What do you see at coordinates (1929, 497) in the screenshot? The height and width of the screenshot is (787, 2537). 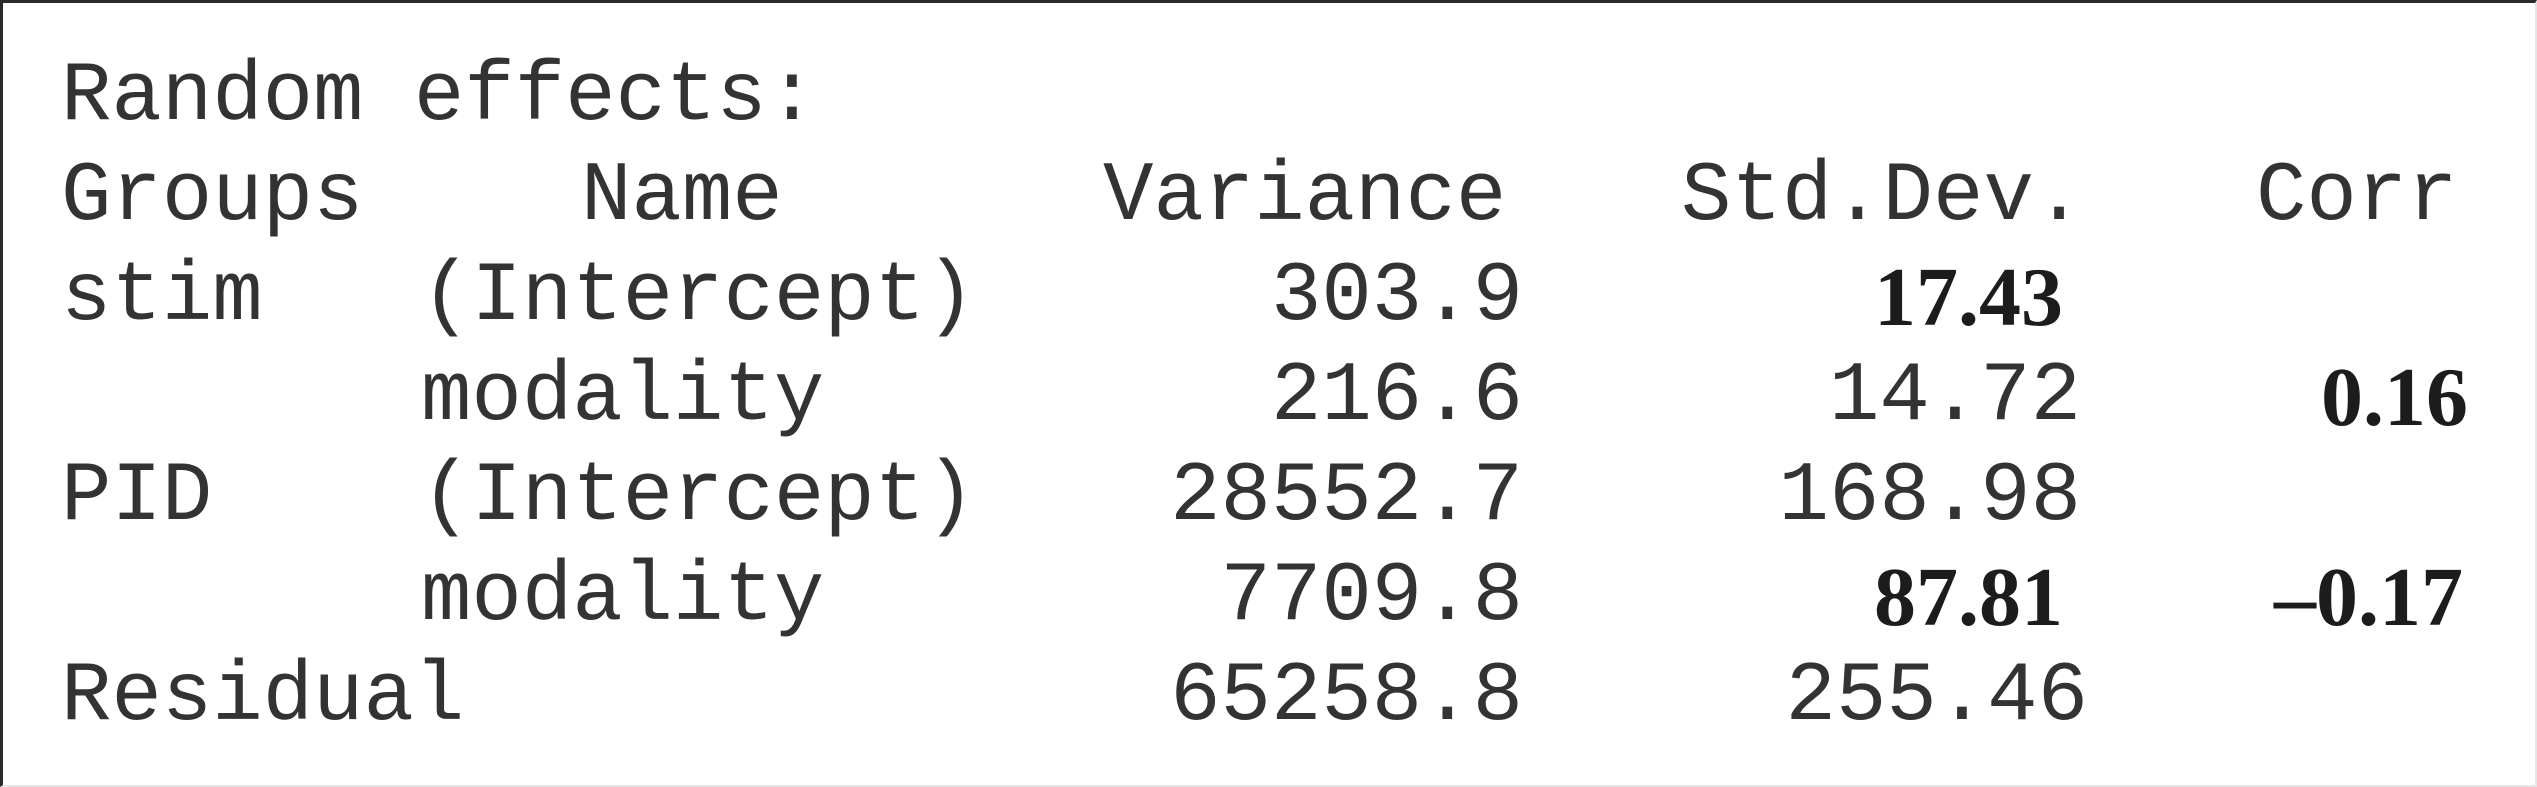 I see `row-stddev: 168.98` at bounding box center [1929, 497].